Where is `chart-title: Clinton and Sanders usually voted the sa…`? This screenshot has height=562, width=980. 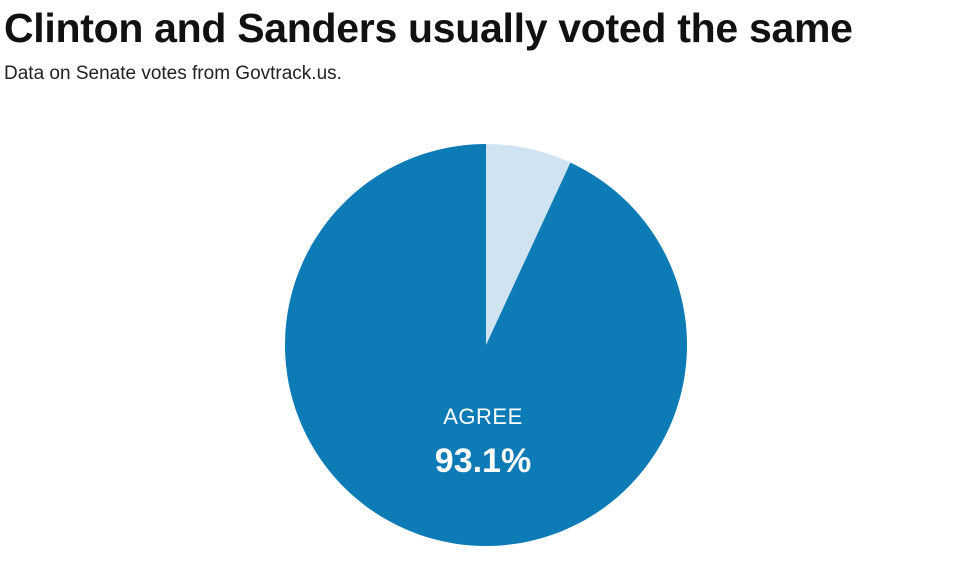
chart-title: Clinton and Sanders usually voted the sa… is located at coordinates (428, 28).